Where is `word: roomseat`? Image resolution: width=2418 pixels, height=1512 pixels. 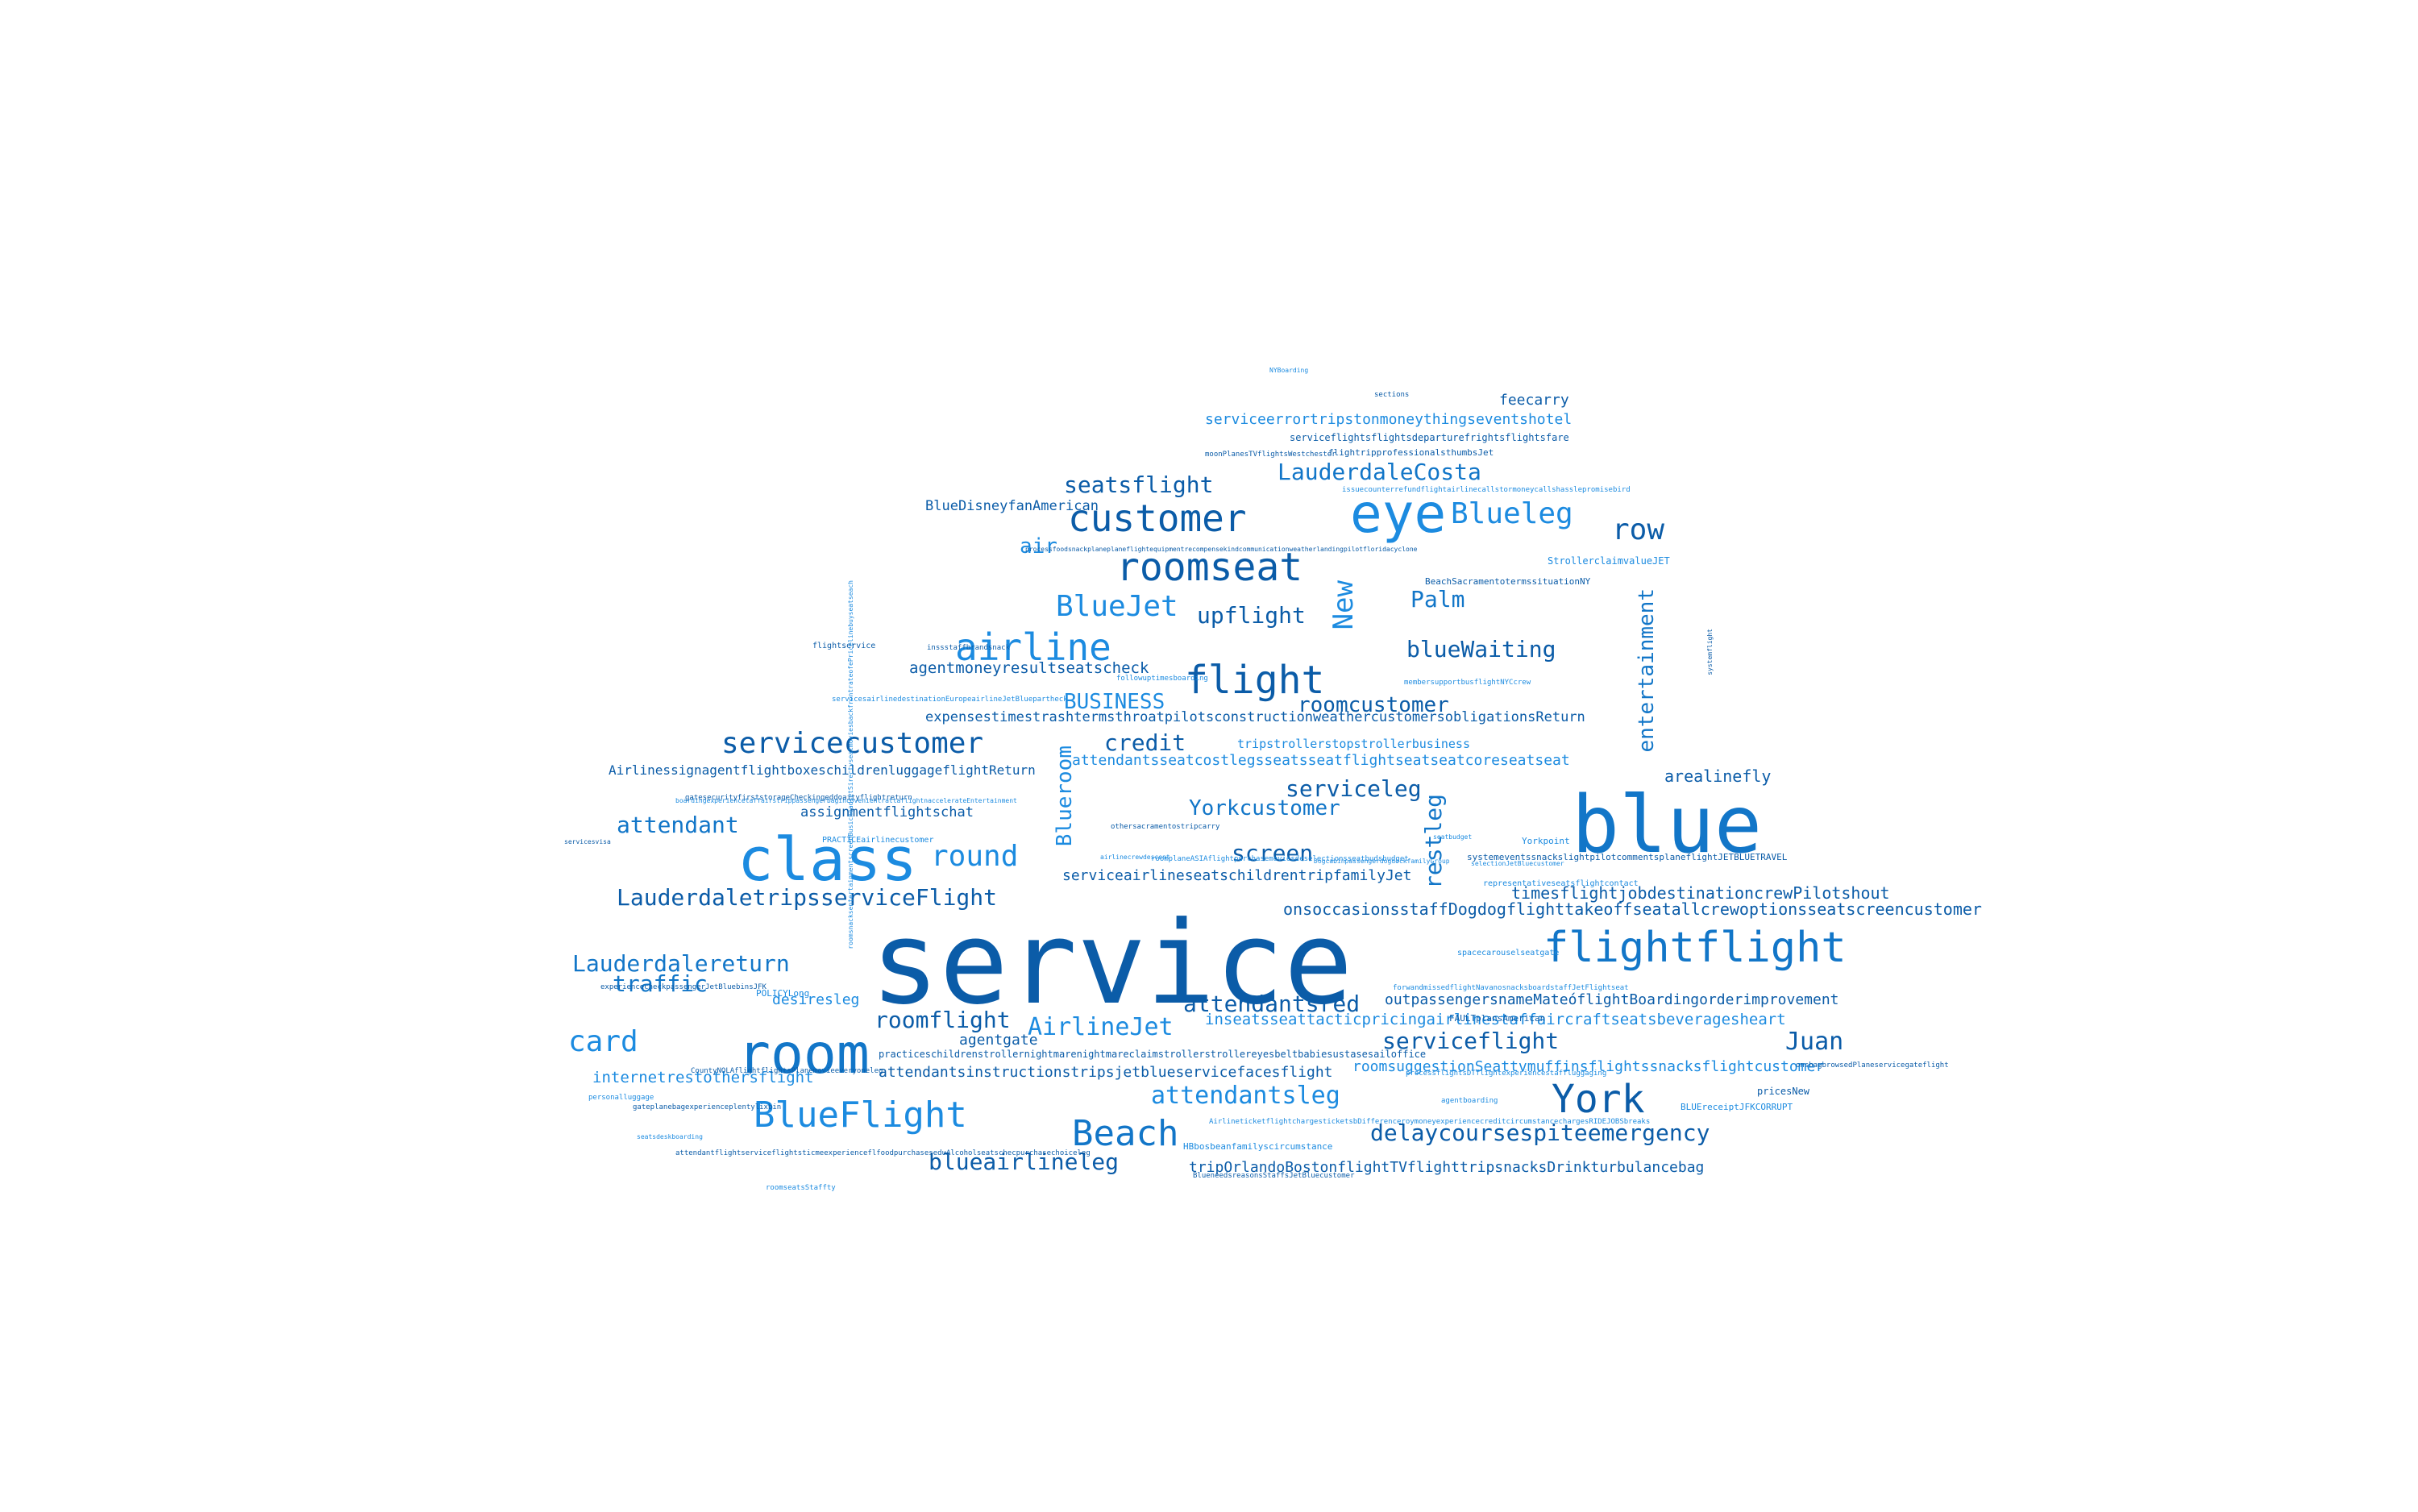 word: roomseat is located at coordinates (1209, 567).